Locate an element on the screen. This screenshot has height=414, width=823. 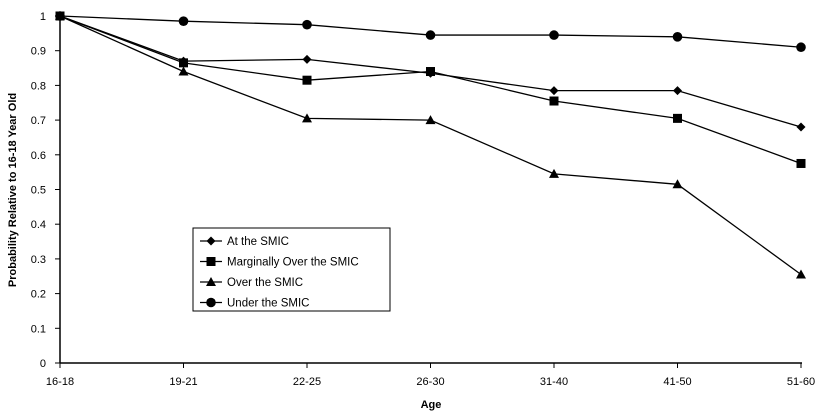
x-tick-label: 51-60 is located at coordinates (801, 382).